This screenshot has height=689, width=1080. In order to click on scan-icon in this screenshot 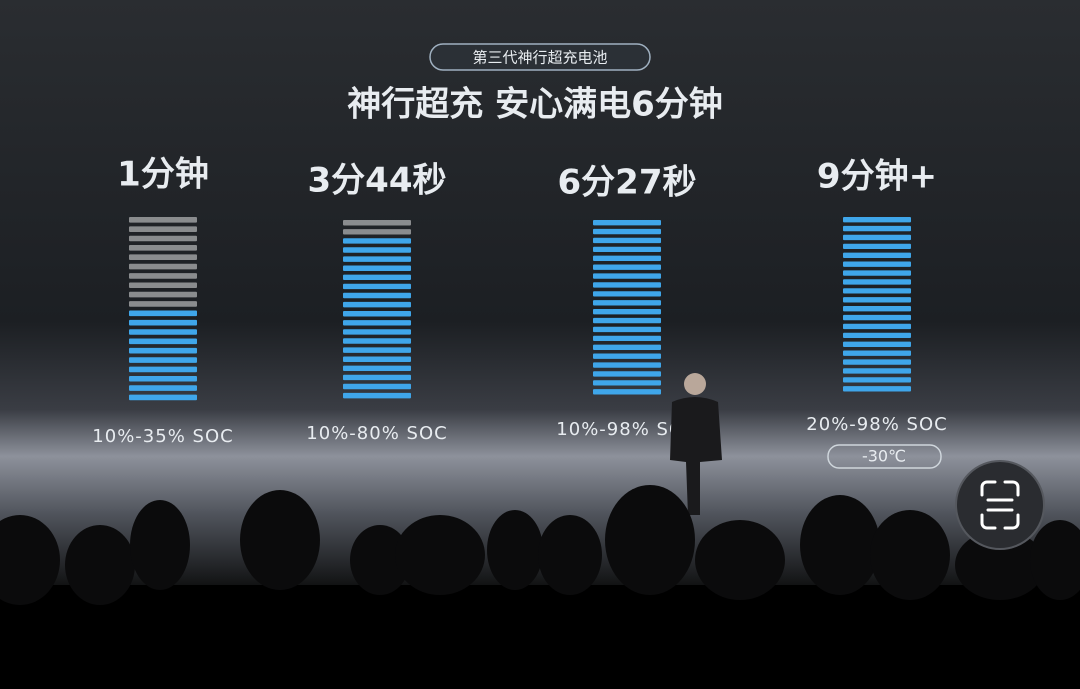, I will do `click(1000, 505)`.